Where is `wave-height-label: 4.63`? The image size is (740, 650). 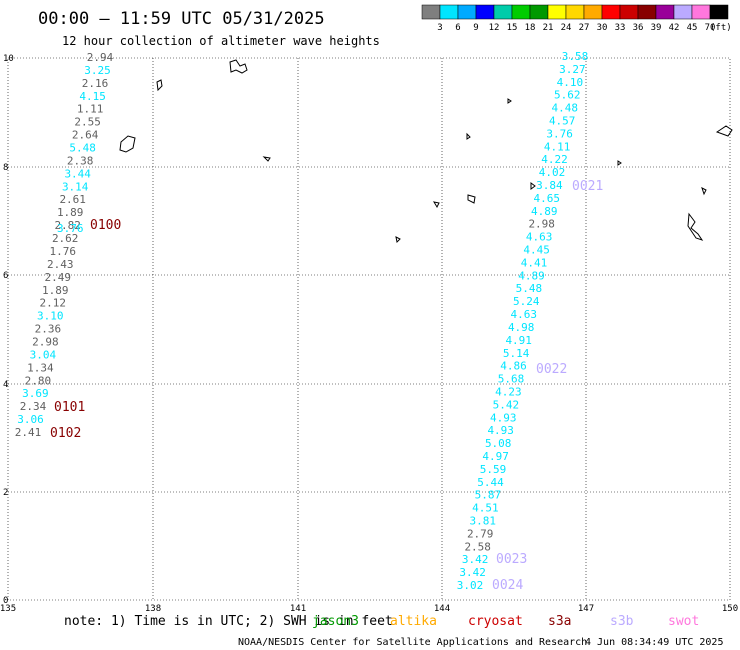 wave-height-label: 4.63 is located at coordinates (539, 237).